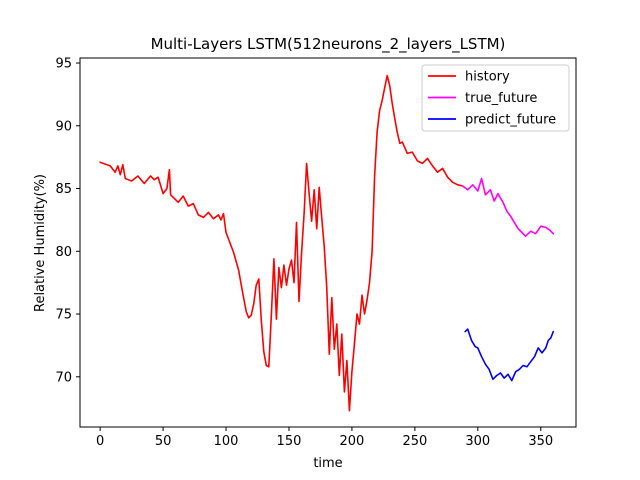 This screenshot has height=480, width=640. What do you see at coordinates (501, 98) in the screenshot?
I see `legend-label-true-future: true_future` at bounding box center [501, 98].